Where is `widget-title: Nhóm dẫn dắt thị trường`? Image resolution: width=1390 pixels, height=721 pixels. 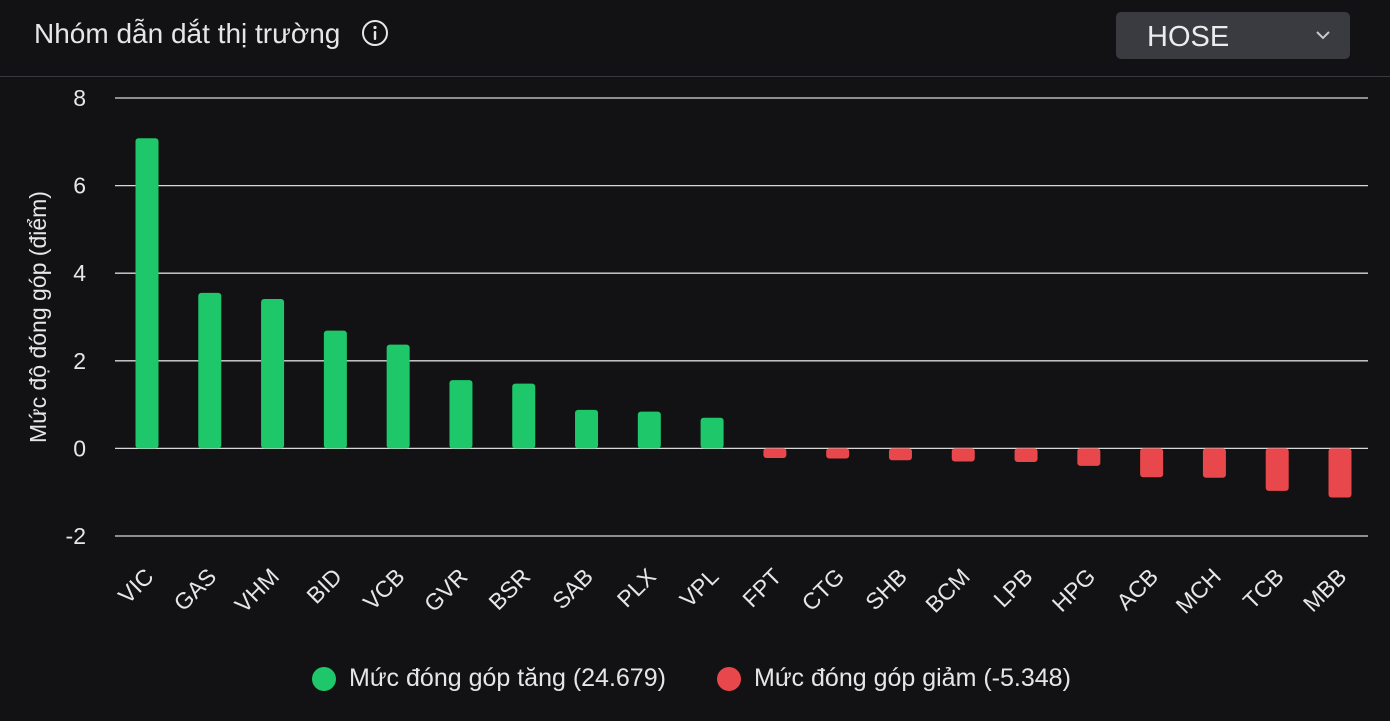
widget-title: Nhóm dẫn dắt thị trường is located at coordinates (187, 33).